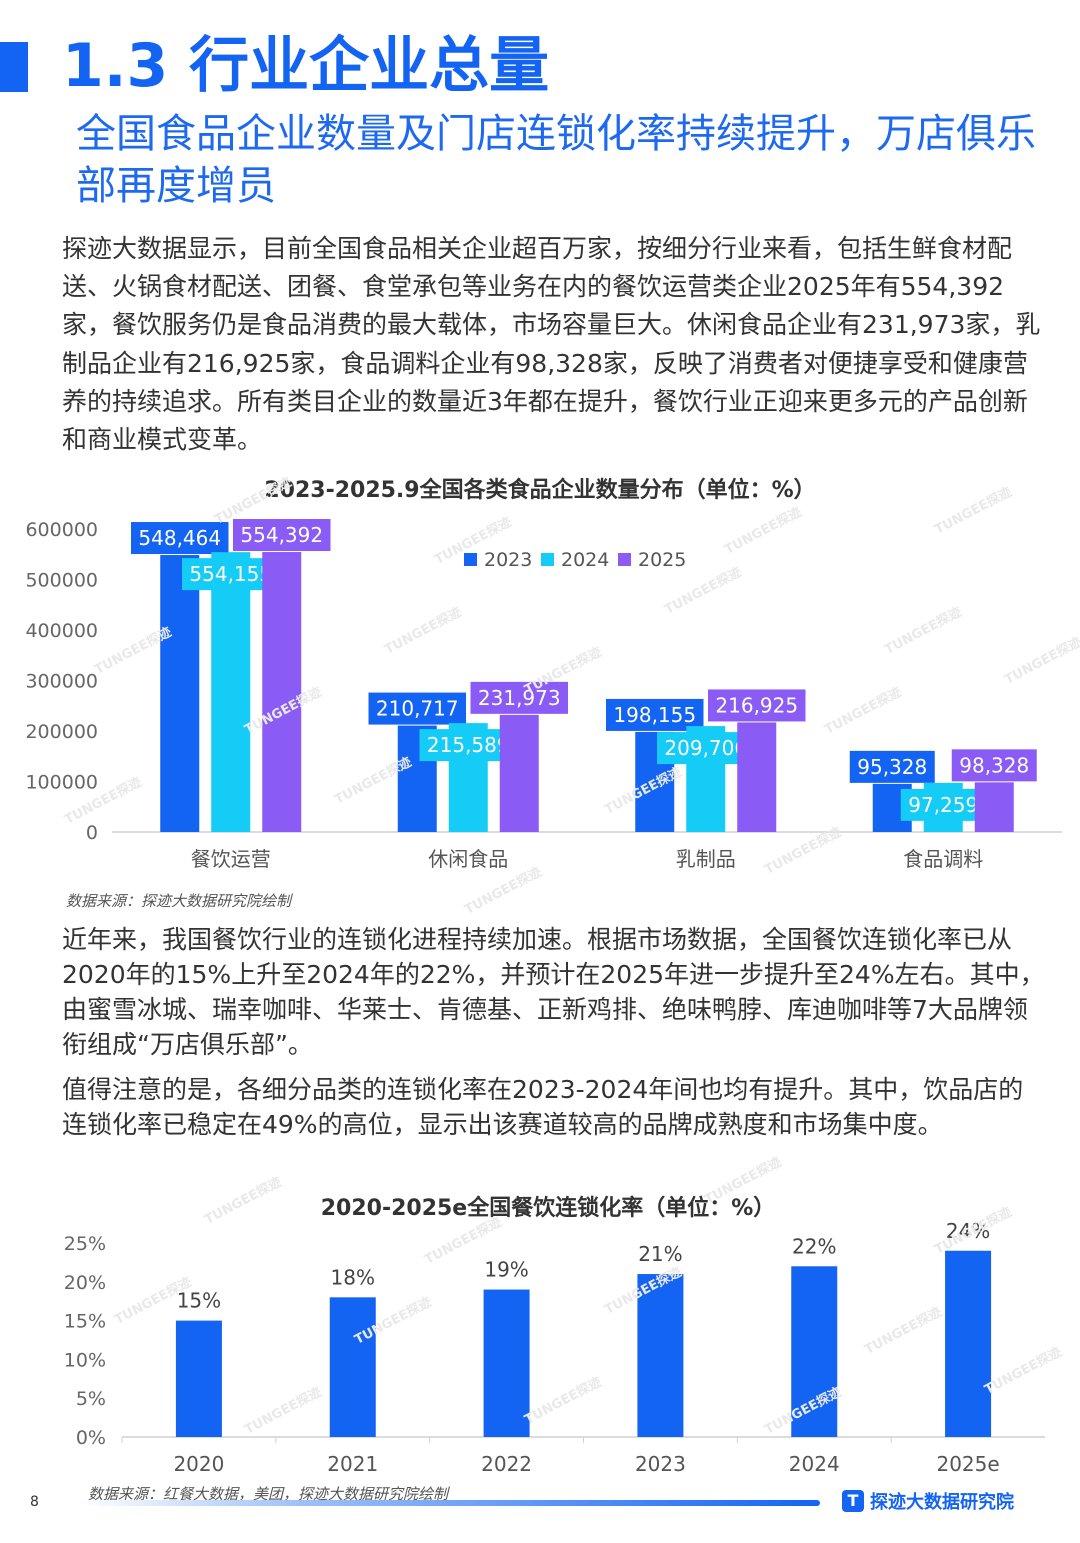 The width and height of the screenshot is (1080, 1543). Describe the element at coordinates (508, 560) in the screenshot. I see `chart1-legend-label: 2023` at that location.